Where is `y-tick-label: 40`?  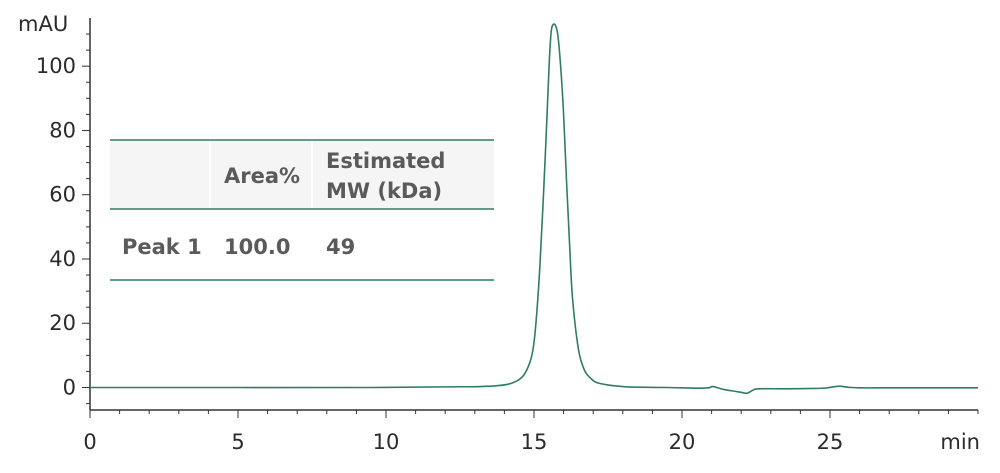 y-tick-label: 40 is located at coordinates (62, 259).